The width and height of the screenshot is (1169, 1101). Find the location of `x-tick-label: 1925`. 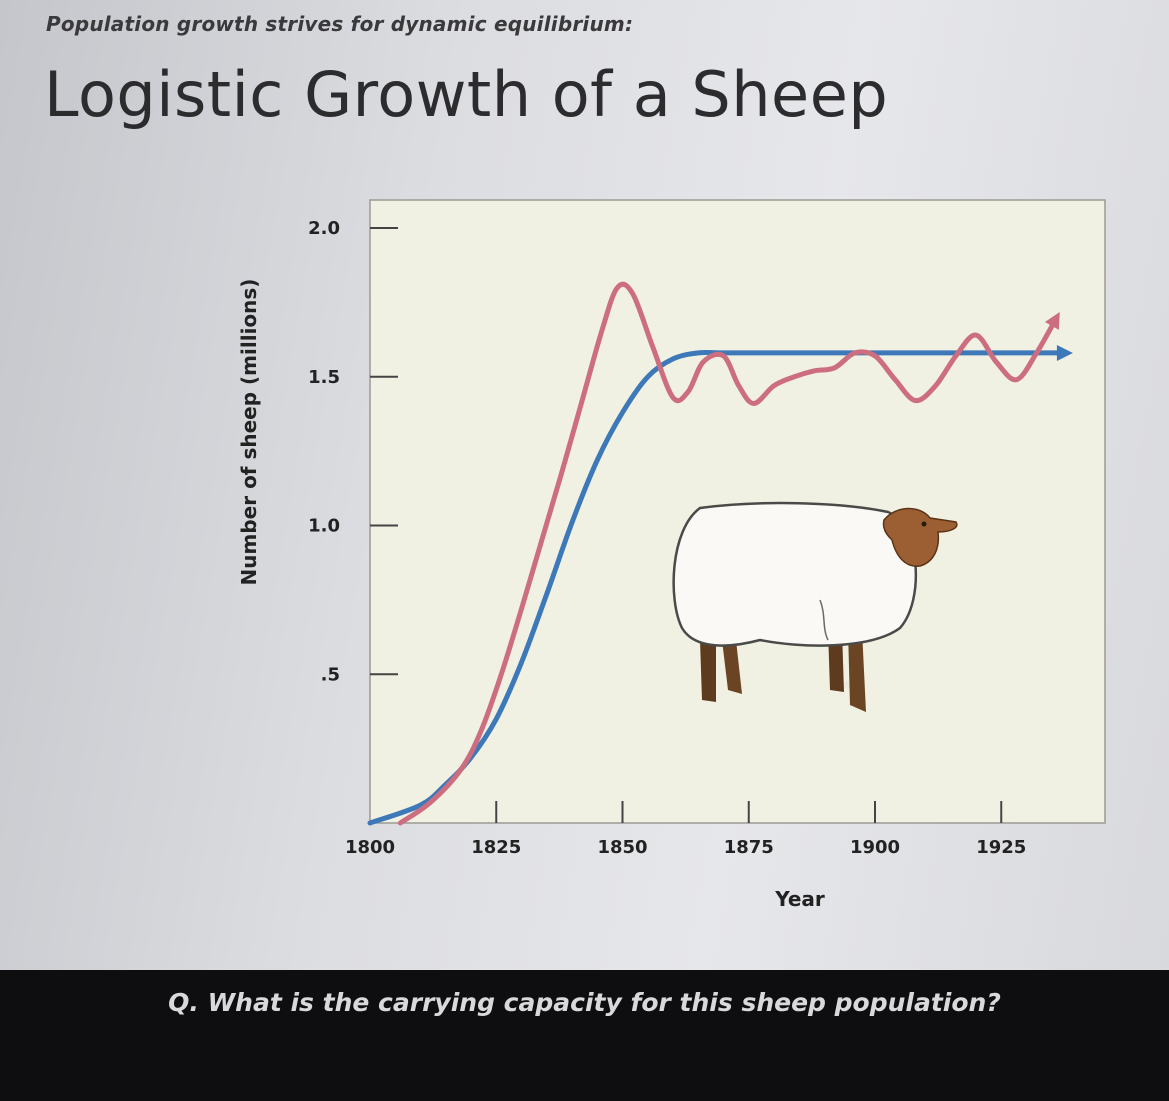

x-tick-label: 1925 is located at coordinates (1001, 847).